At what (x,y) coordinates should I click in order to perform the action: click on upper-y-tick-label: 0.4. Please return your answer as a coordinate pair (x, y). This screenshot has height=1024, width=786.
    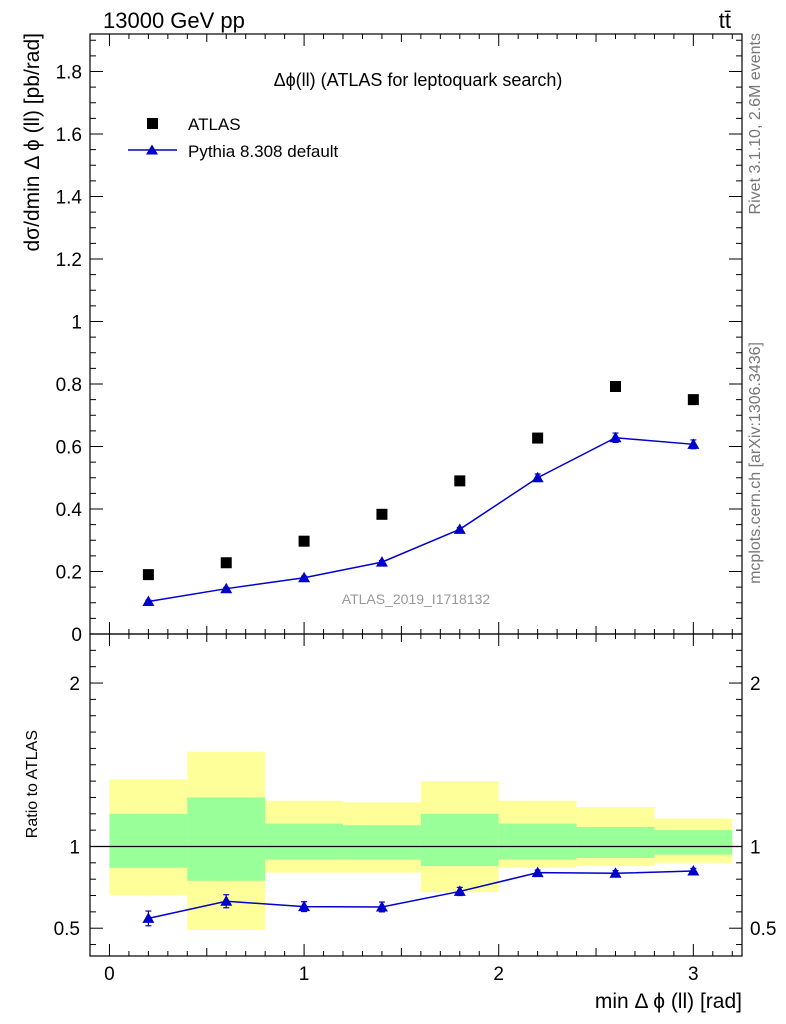
    Looking at the image, I should click on (69, 510).